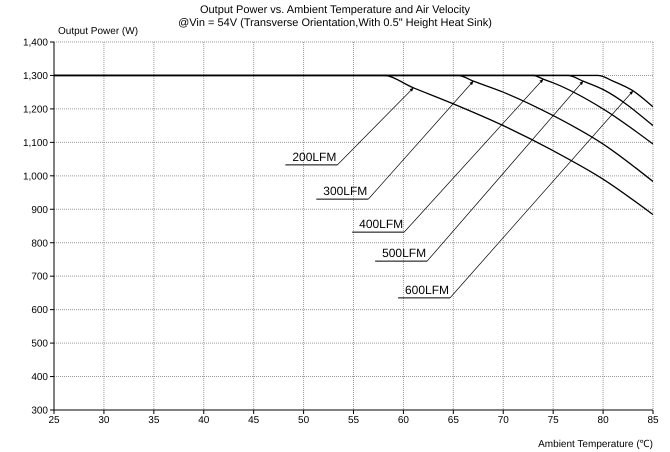 The width and height of the screenshot is (670, 452). I want to click on annotation: 600LFM, so click(427, 289).